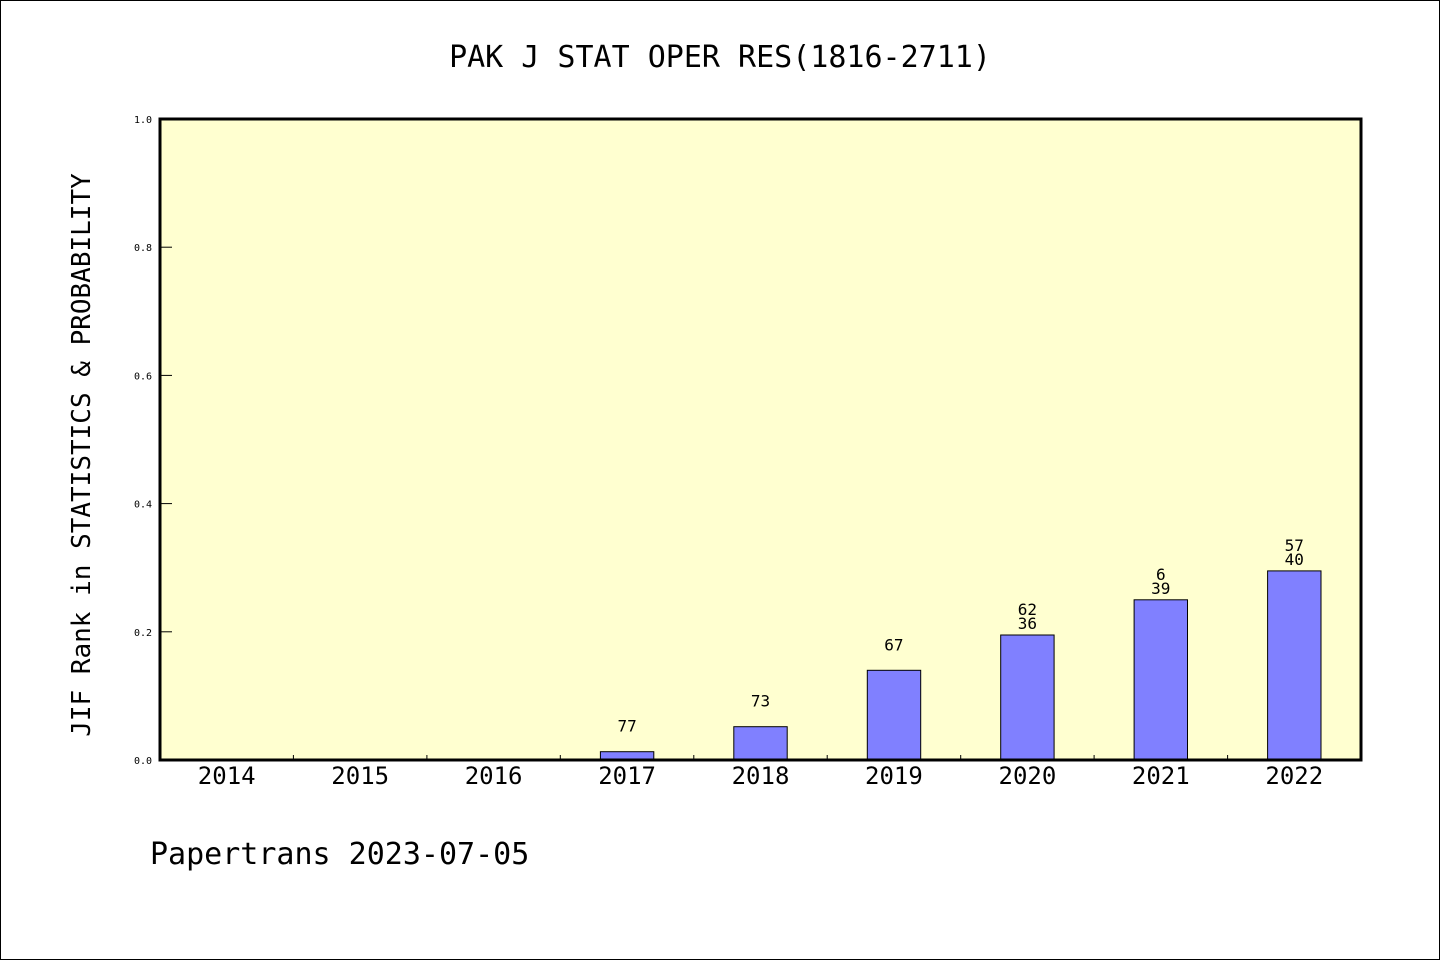 The height and width of the screenshot is (960, 1440). I want to click on y-axis-label: JIF Rank in STATISTICS & PROBABILITY, so click(82, 455).